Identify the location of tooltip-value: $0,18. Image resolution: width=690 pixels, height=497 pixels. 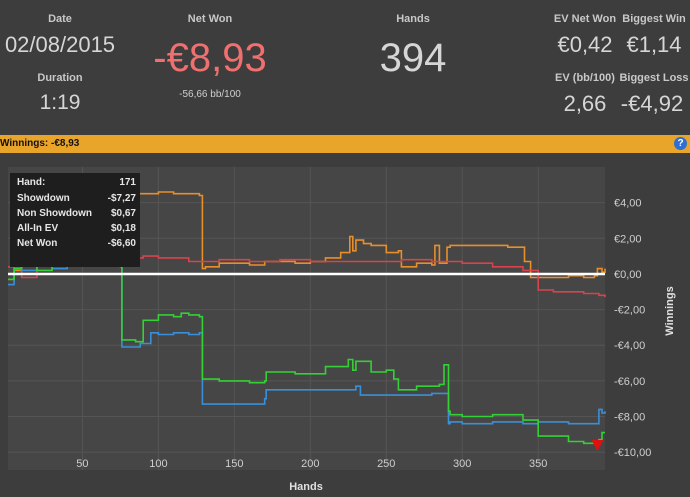
(123, 228).